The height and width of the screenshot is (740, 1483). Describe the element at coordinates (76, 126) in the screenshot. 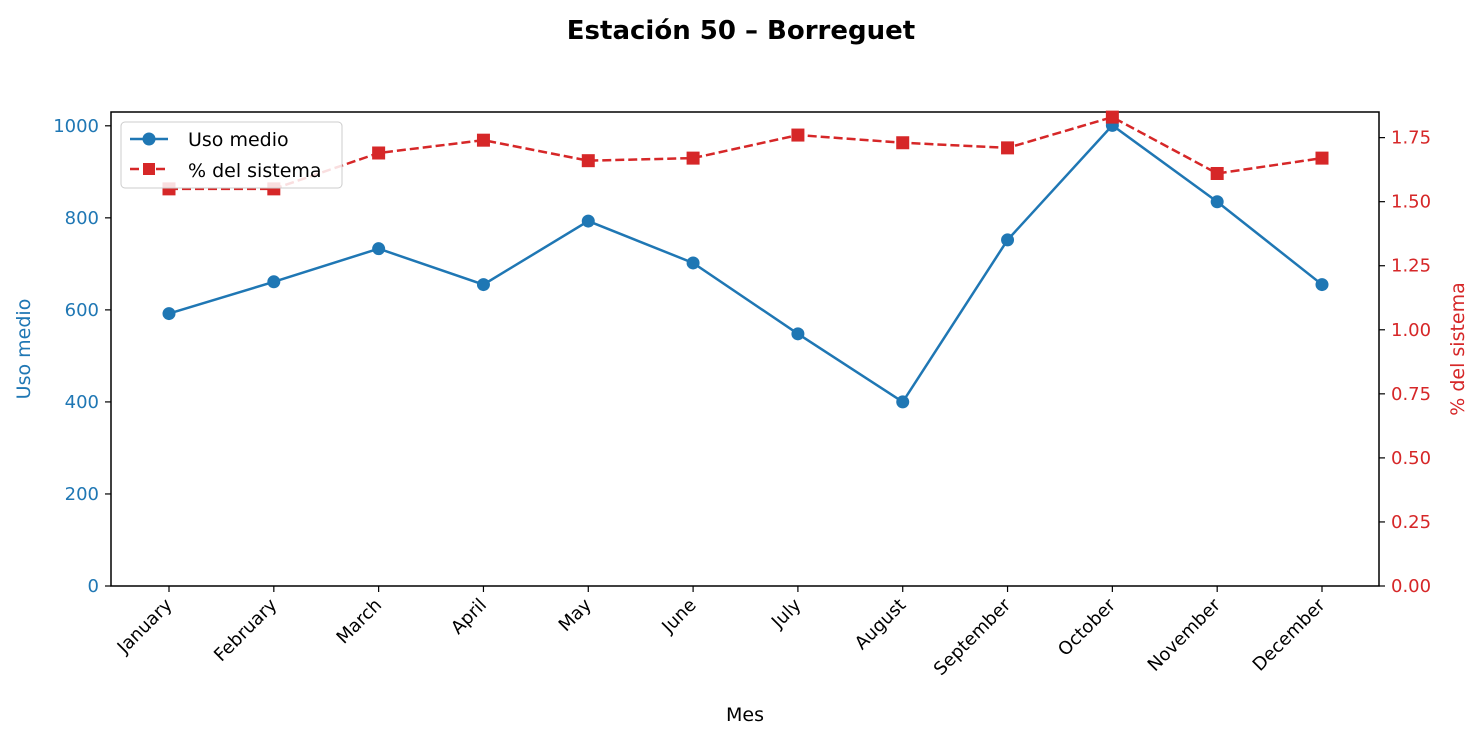

I see `left-tick-label: 1000` at that location.